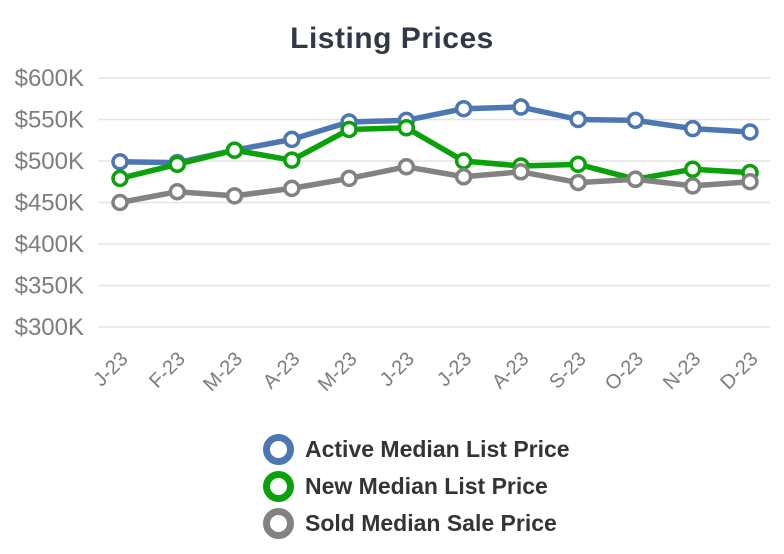 The height and width of the screenshot is (554, 784). What do you see at coordinates (431, 523) in the screenshot?
I see `legend-label: Sold Median Sale Price` at bounding box center [431, 523].